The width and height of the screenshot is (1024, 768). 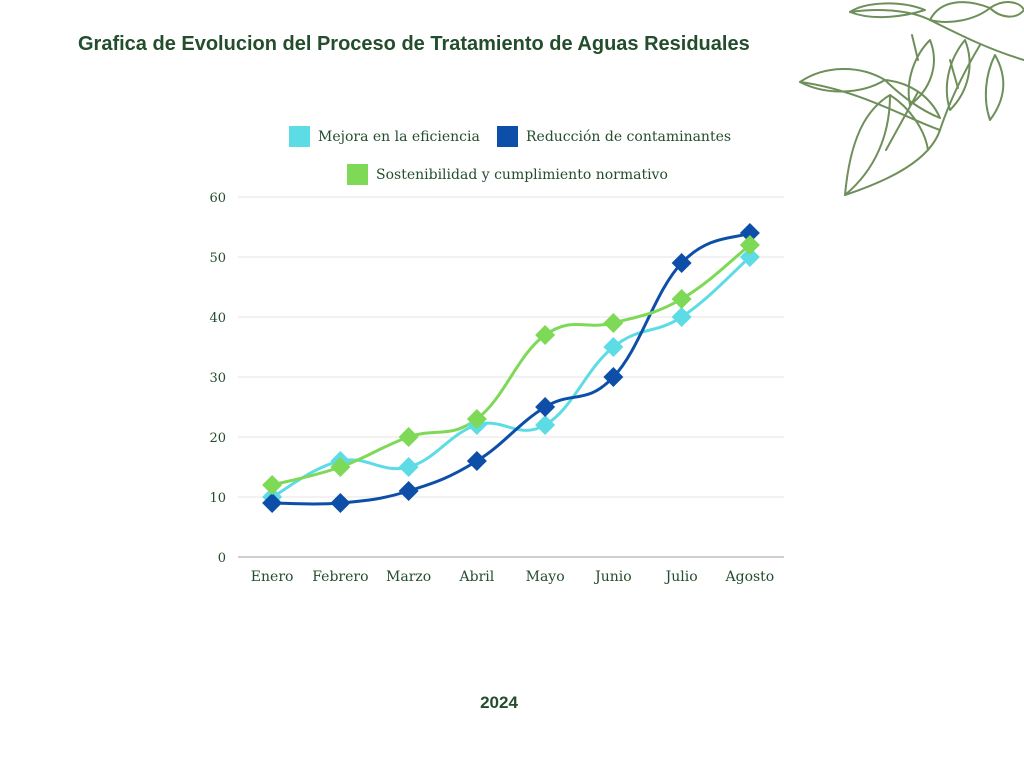 I want to click on legend-label: Reducción de contaminantes, so click(x=628, y=137).